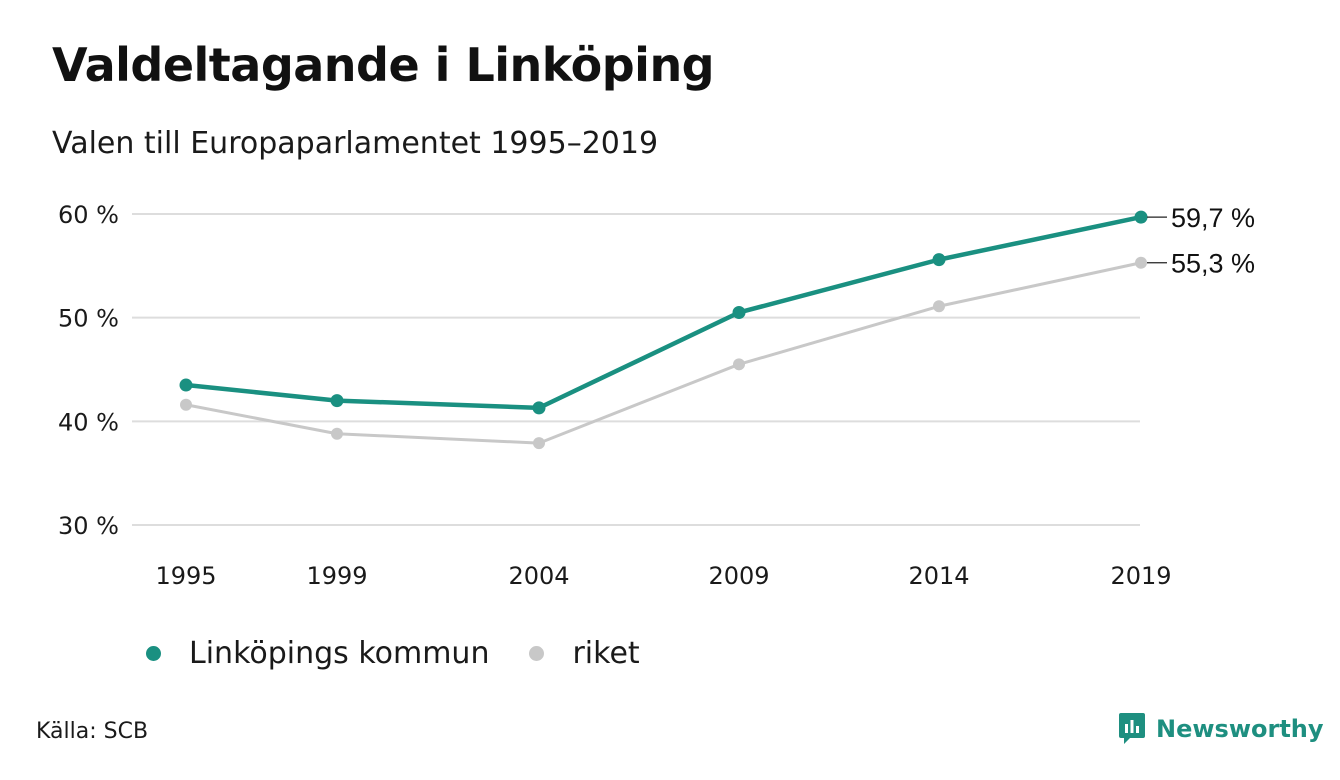  Describe the element at coordinates (938, 576) in the screenshot. I see `x-tick-label-2014: 2014` at that location.